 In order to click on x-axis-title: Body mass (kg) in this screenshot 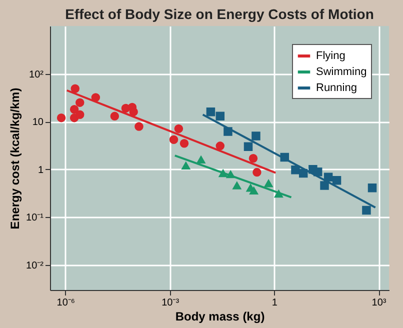, I will do `click(220, 317)`.